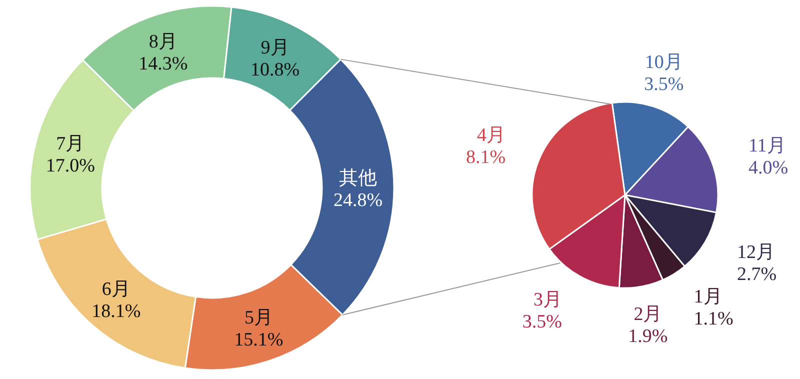 The width and height of the screenshot is (800, 379). Describe the element at coordinates (358, 200) in the screenshot. I see `data-label: 24.8%` at that location.